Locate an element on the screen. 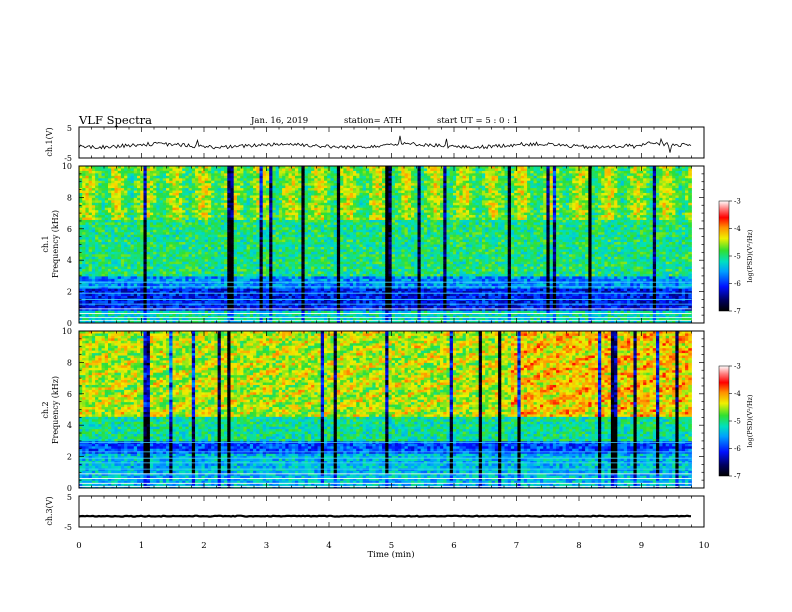 Image resolution: width=792 pixels, height=612 pixels. figure-title: VLF Spectra is located at coordinates (115, 120).